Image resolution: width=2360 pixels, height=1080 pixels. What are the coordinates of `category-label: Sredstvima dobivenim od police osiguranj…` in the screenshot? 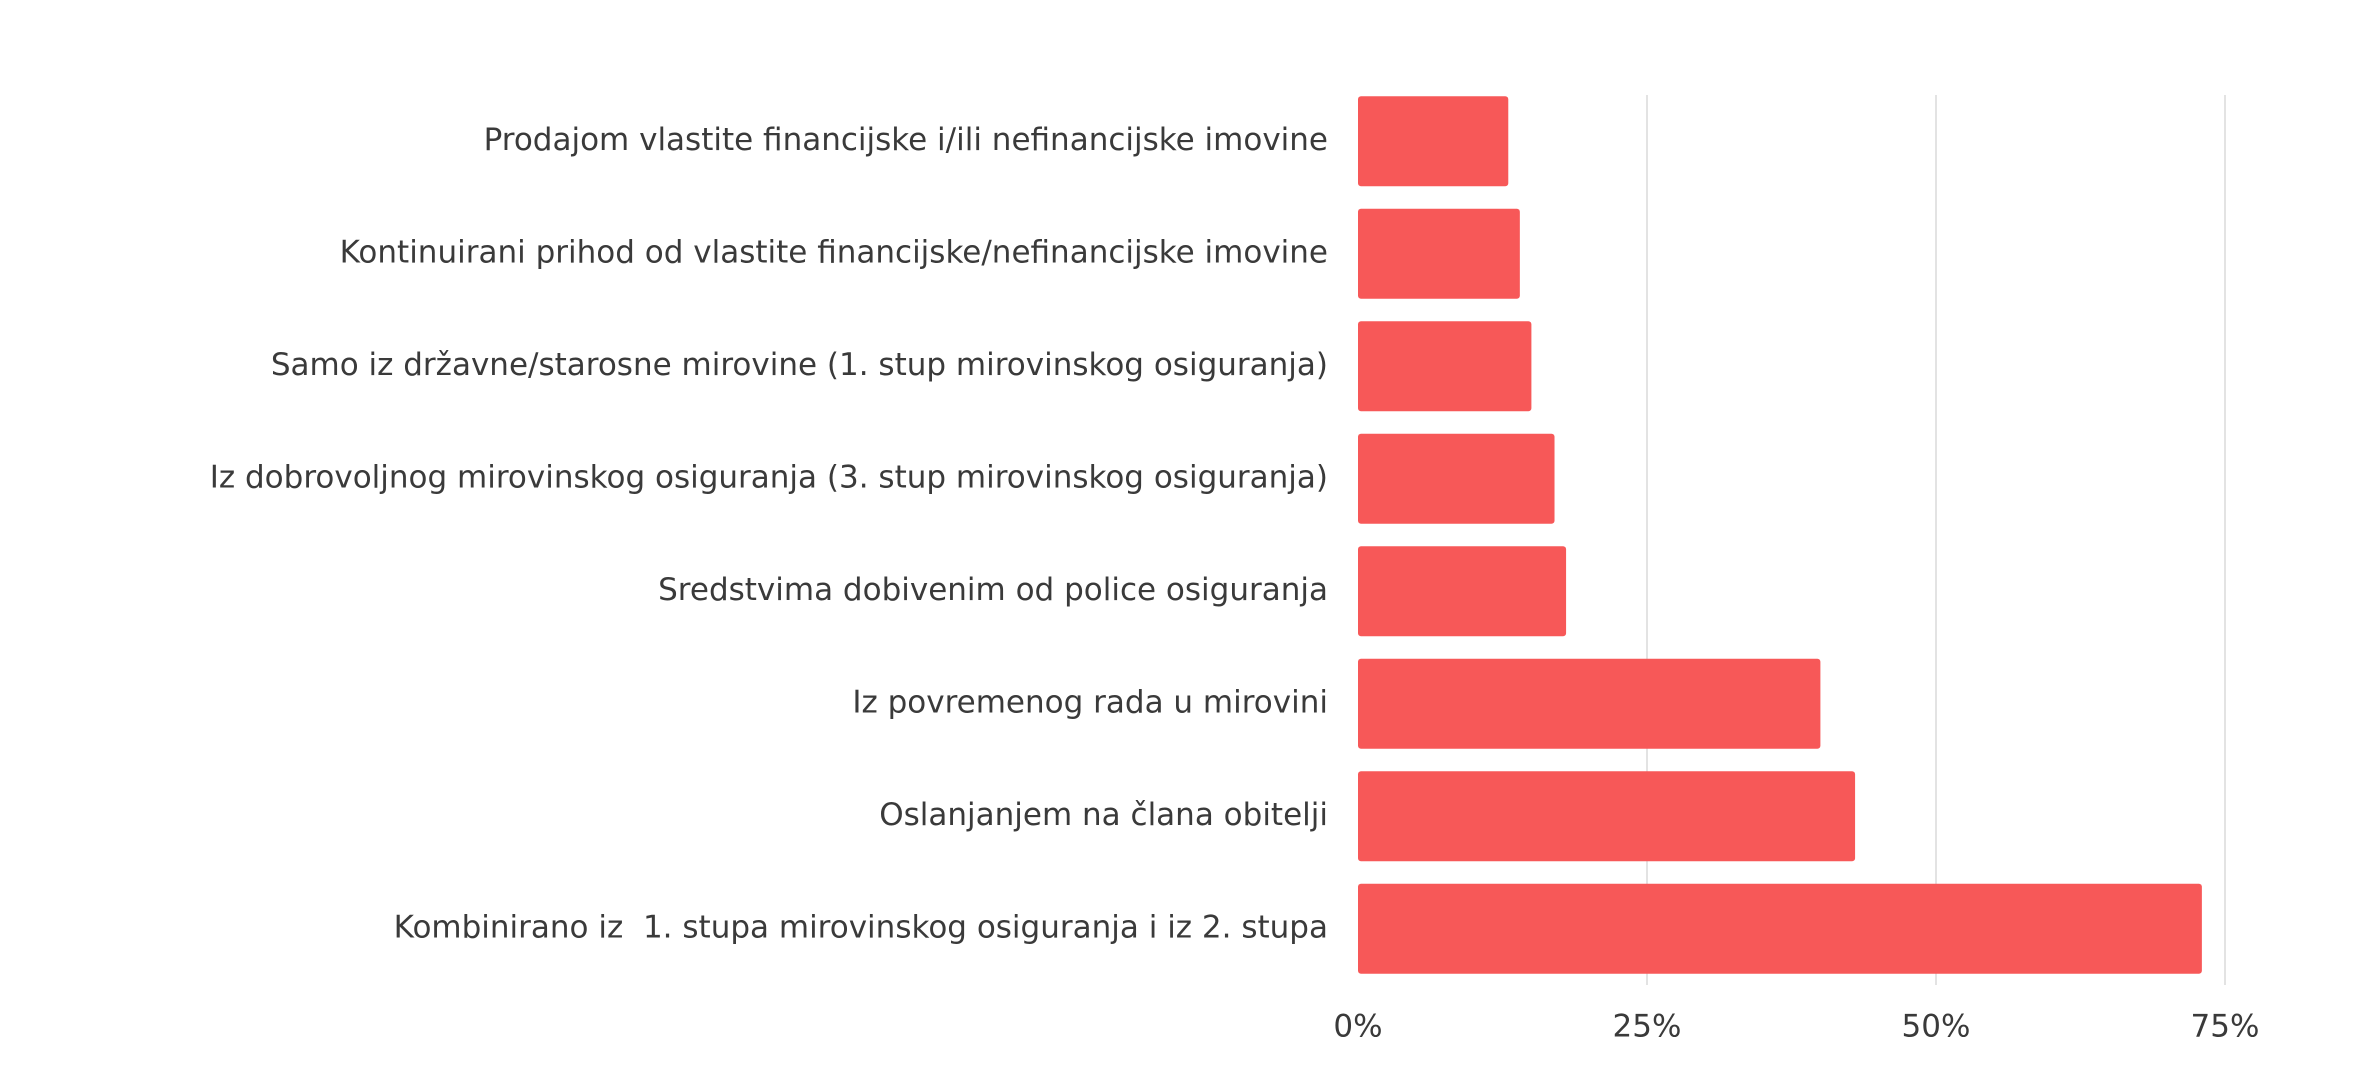 It's located at (993, 590).